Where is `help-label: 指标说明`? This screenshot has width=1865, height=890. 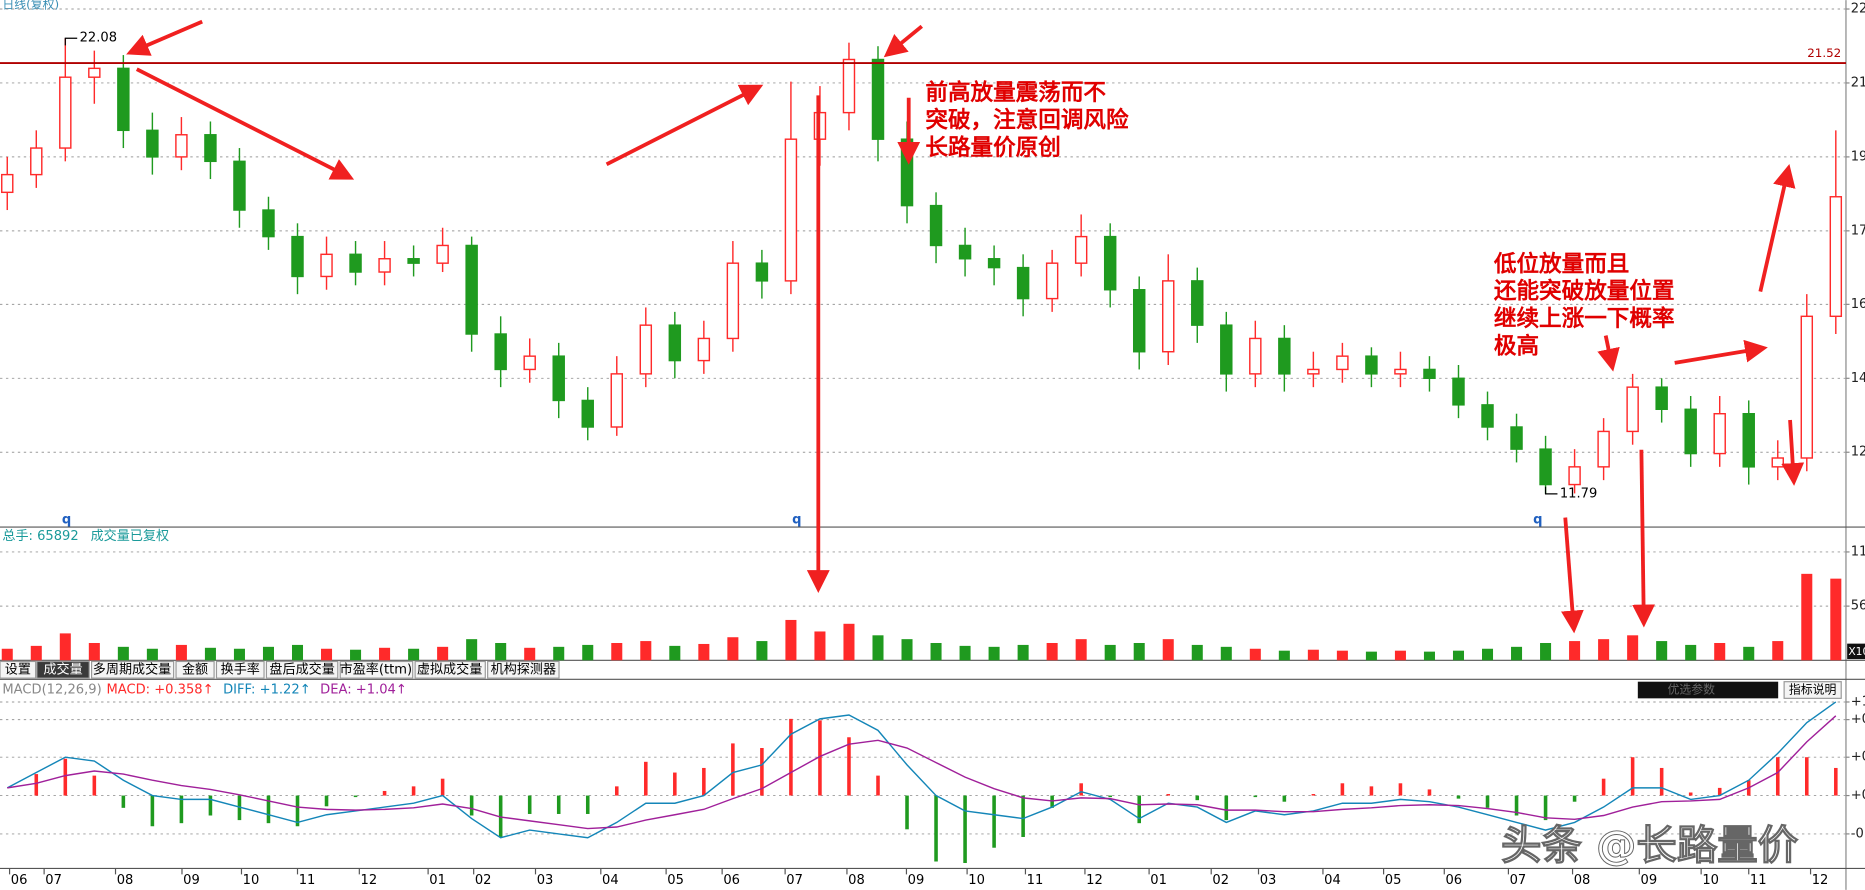
help-label: 指标说明 is located at coordinates (1813, 690).